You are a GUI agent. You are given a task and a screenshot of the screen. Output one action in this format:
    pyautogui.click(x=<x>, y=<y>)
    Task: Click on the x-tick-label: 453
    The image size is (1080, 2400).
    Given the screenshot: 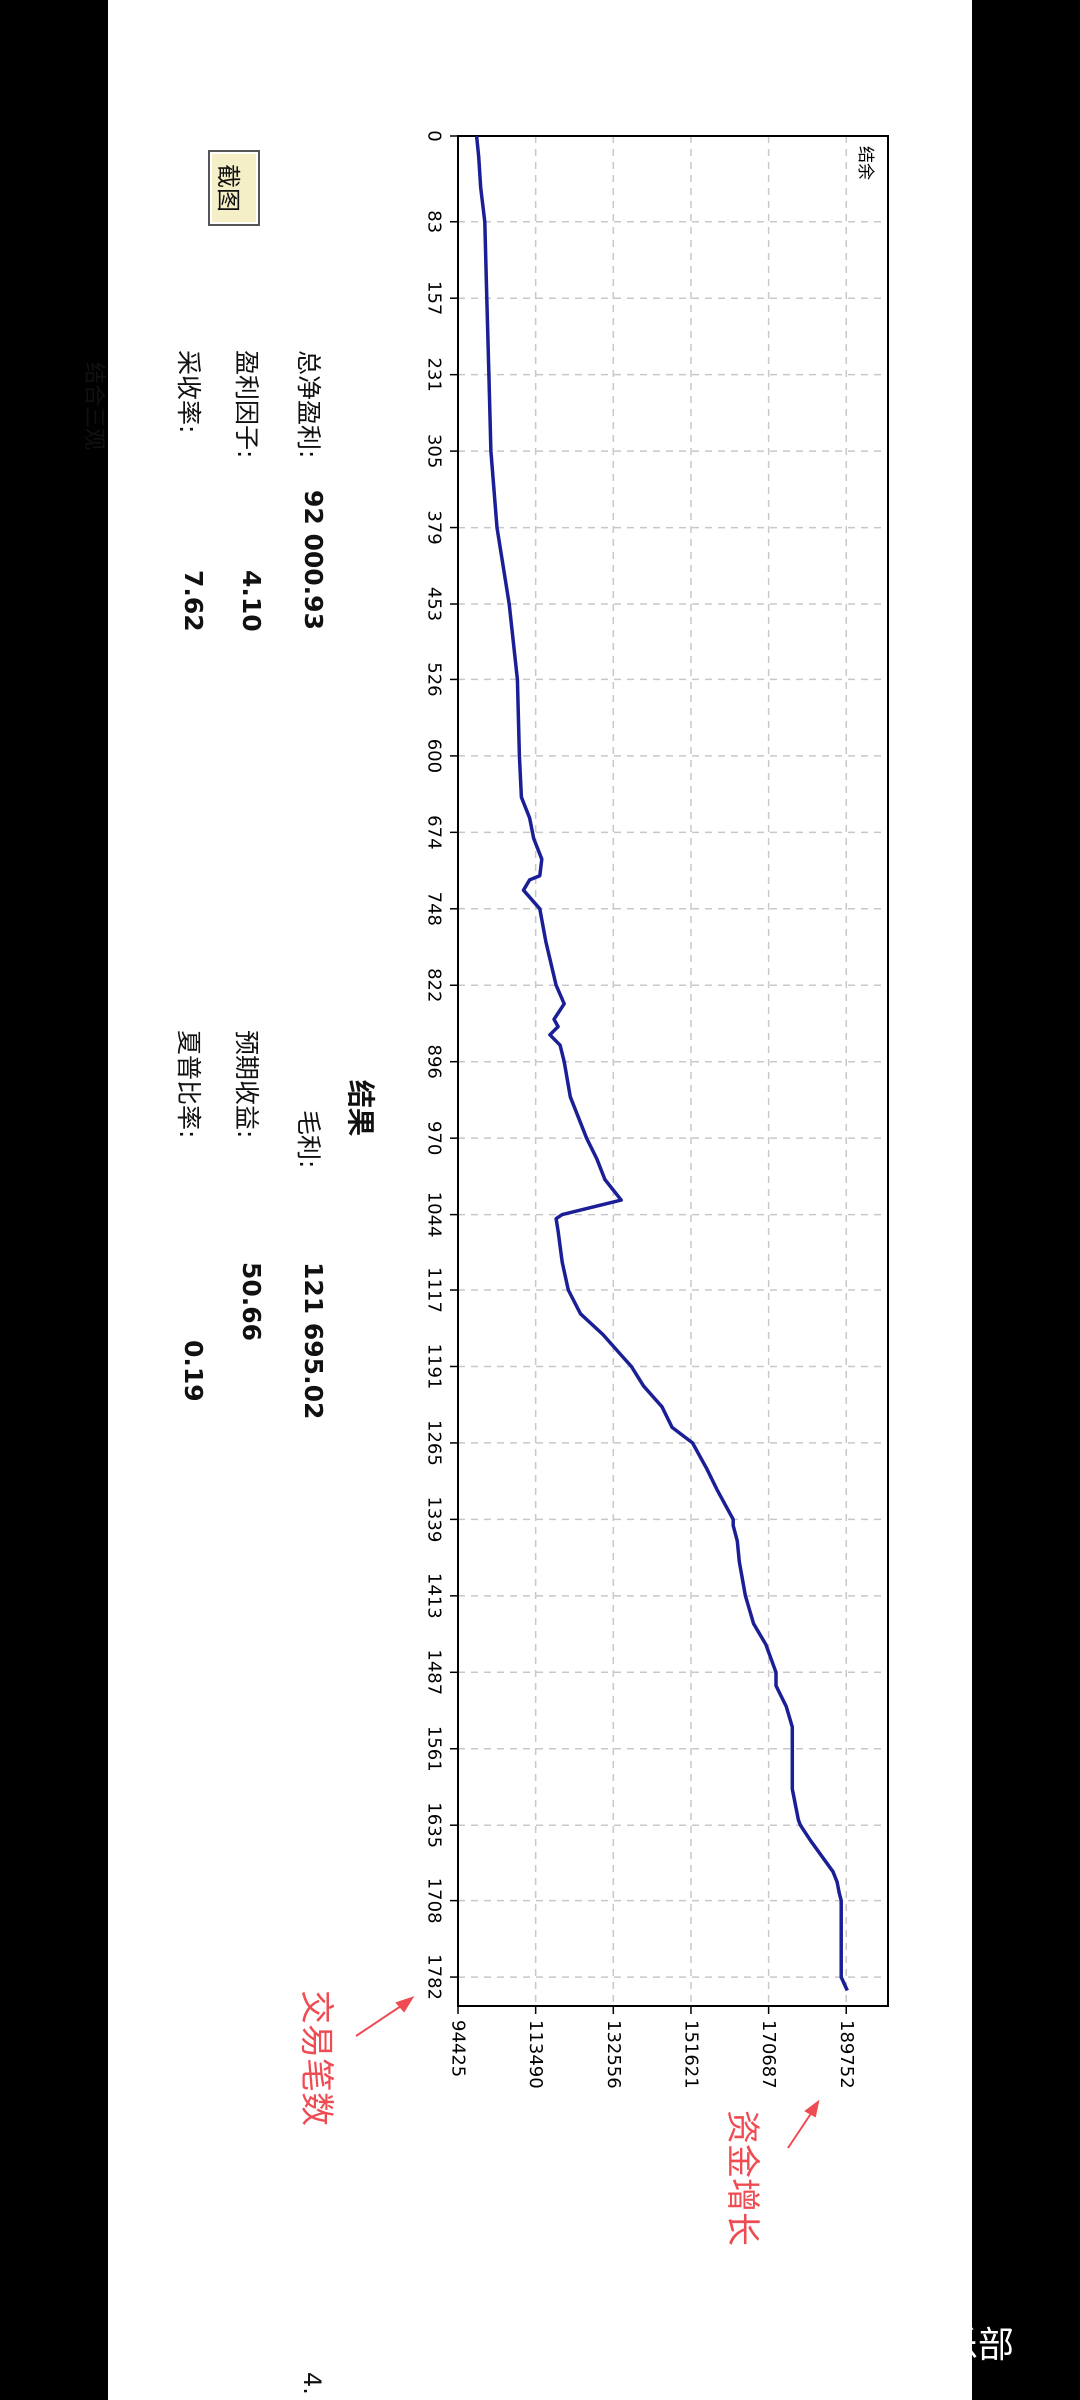 What is the action you would take?
    pyautogui.click(x=434, y=604)
    